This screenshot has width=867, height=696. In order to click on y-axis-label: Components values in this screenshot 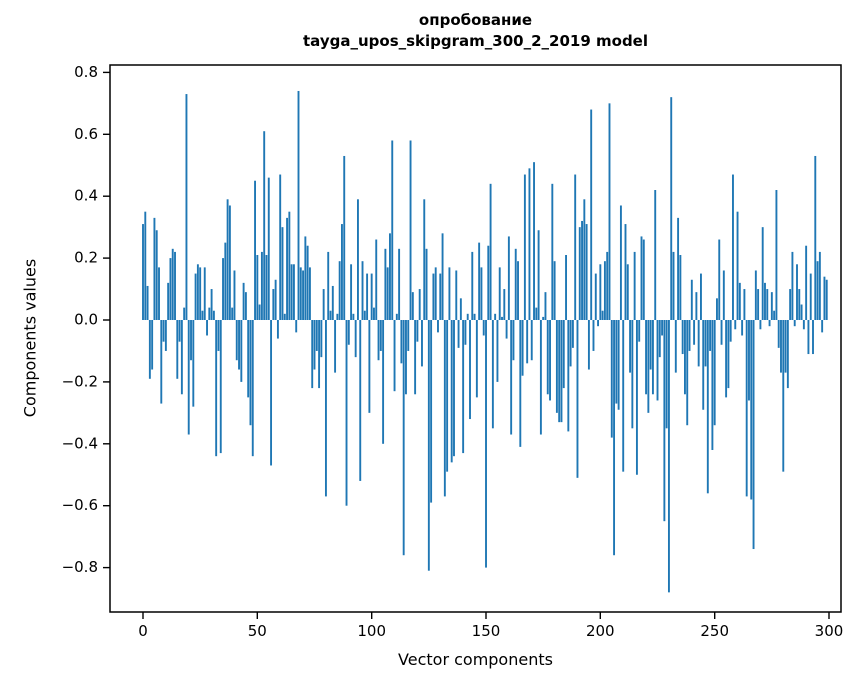, I will do `click(30, 338)`.